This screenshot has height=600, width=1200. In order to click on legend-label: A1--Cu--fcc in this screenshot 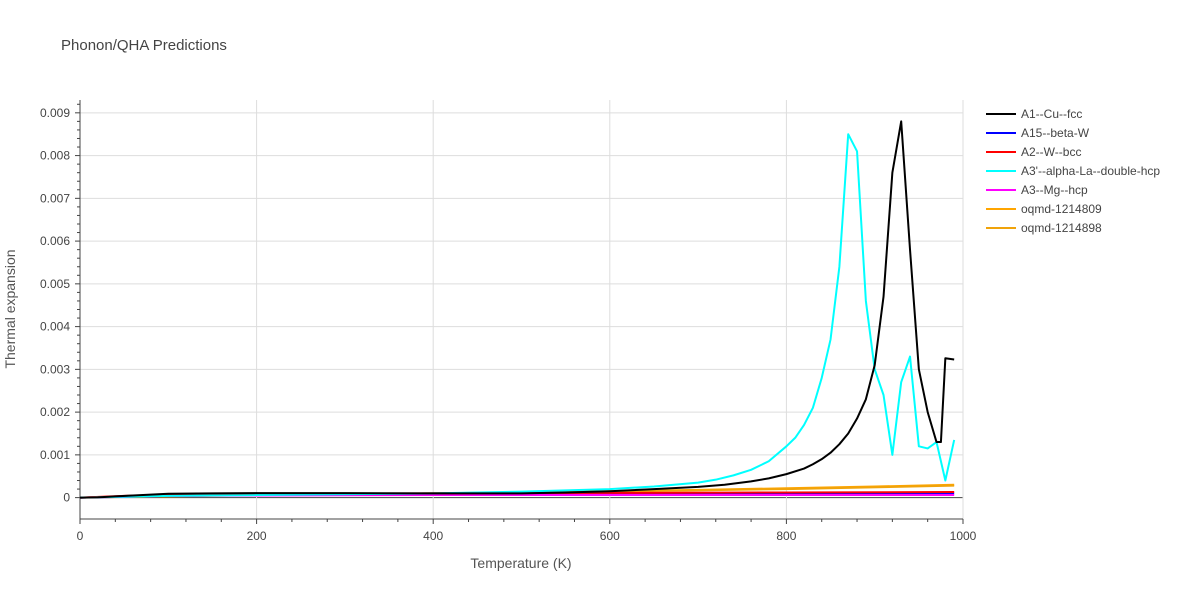, I will do `click(1051, 114)`.